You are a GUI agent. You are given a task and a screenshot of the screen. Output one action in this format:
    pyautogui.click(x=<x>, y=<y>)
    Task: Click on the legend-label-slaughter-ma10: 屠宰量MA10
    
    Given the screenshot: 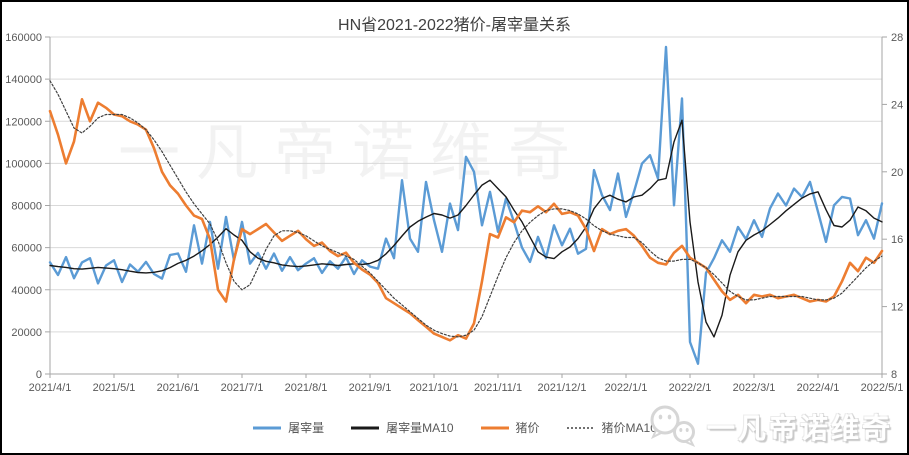 What is the action you would take?
    pyautogui.click(x=420, y=428)
    